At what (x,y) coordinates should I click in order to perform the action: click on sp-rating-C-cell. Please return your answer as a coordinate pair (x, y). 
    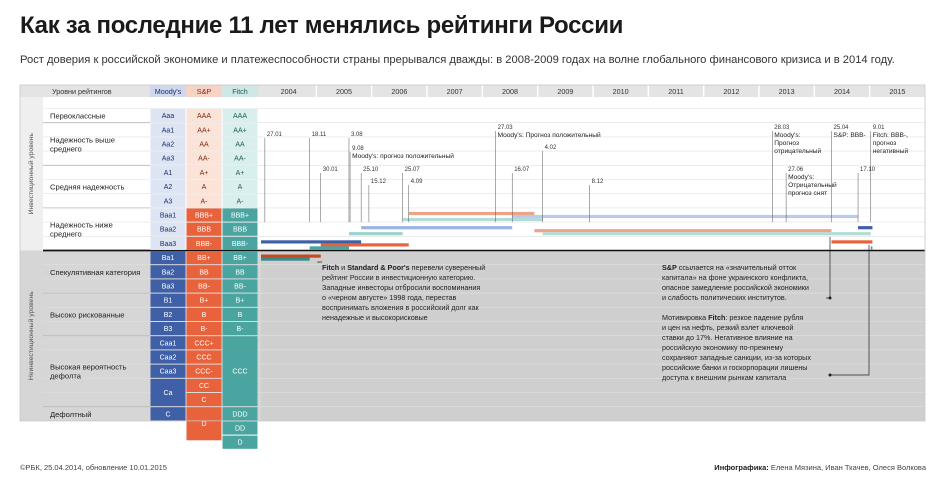
    Looking at the image, I should click on (204, 400).